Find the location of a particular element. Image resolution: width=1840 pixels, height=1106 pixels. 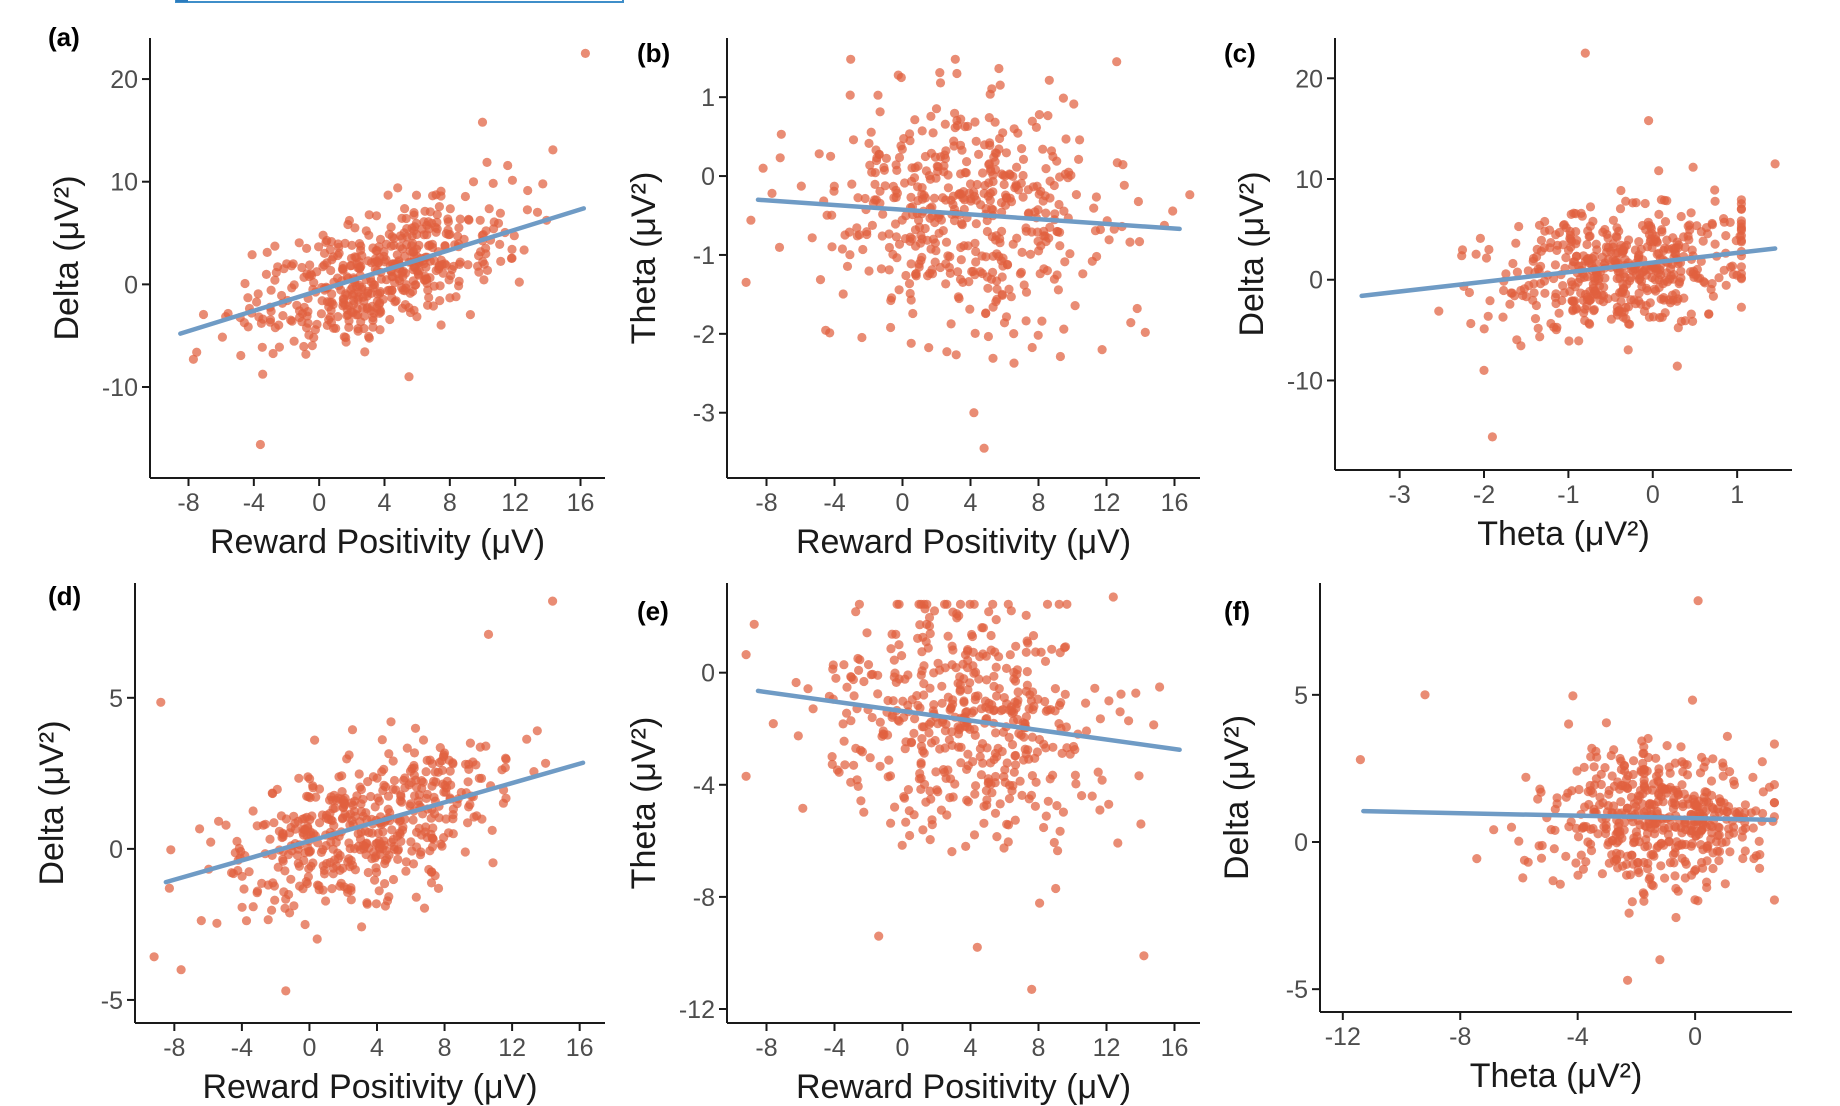

x-tick-label: -4 is located at coordinates (242, 1048).